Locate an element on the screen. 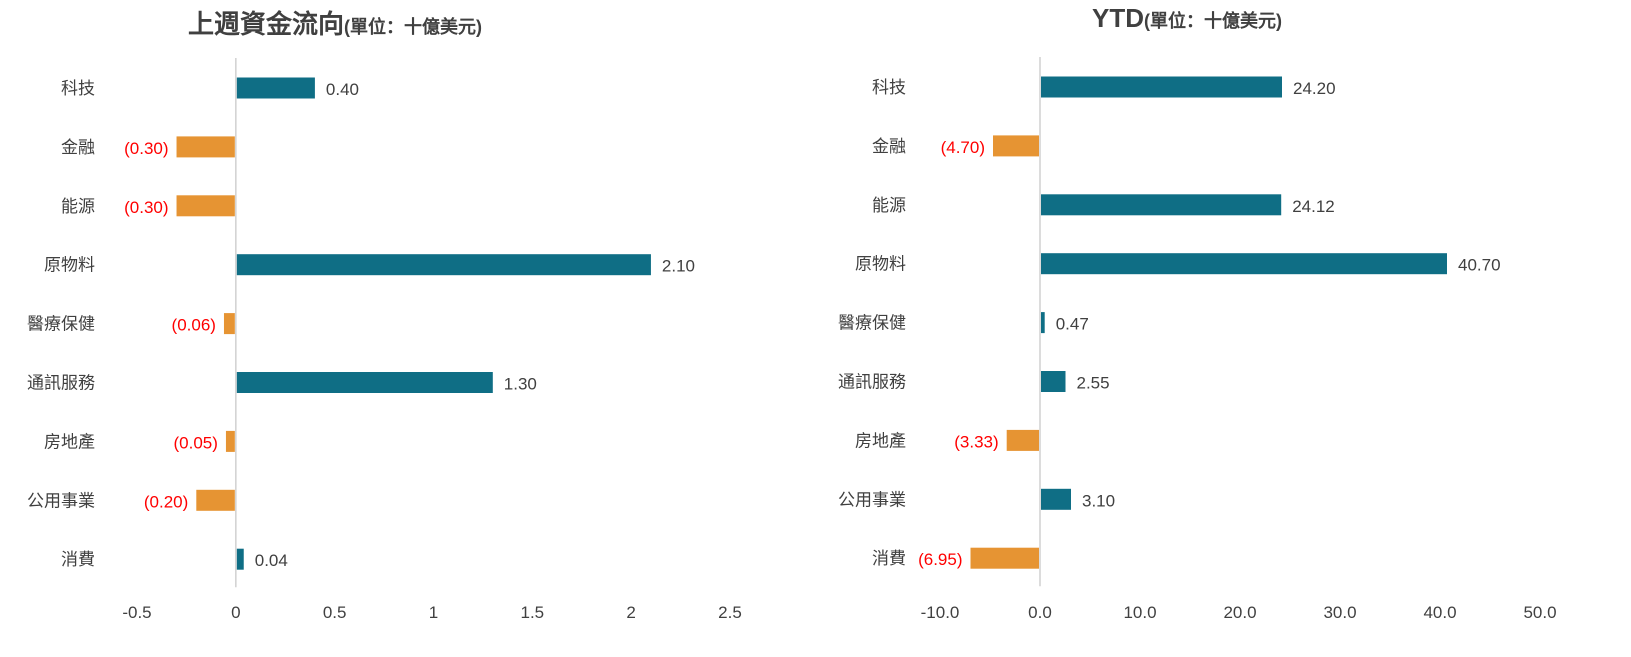 The height and width of the screenshot is (657, 1631). chart2-category-label: 通訊服務 is located at coordinates (872, 382).